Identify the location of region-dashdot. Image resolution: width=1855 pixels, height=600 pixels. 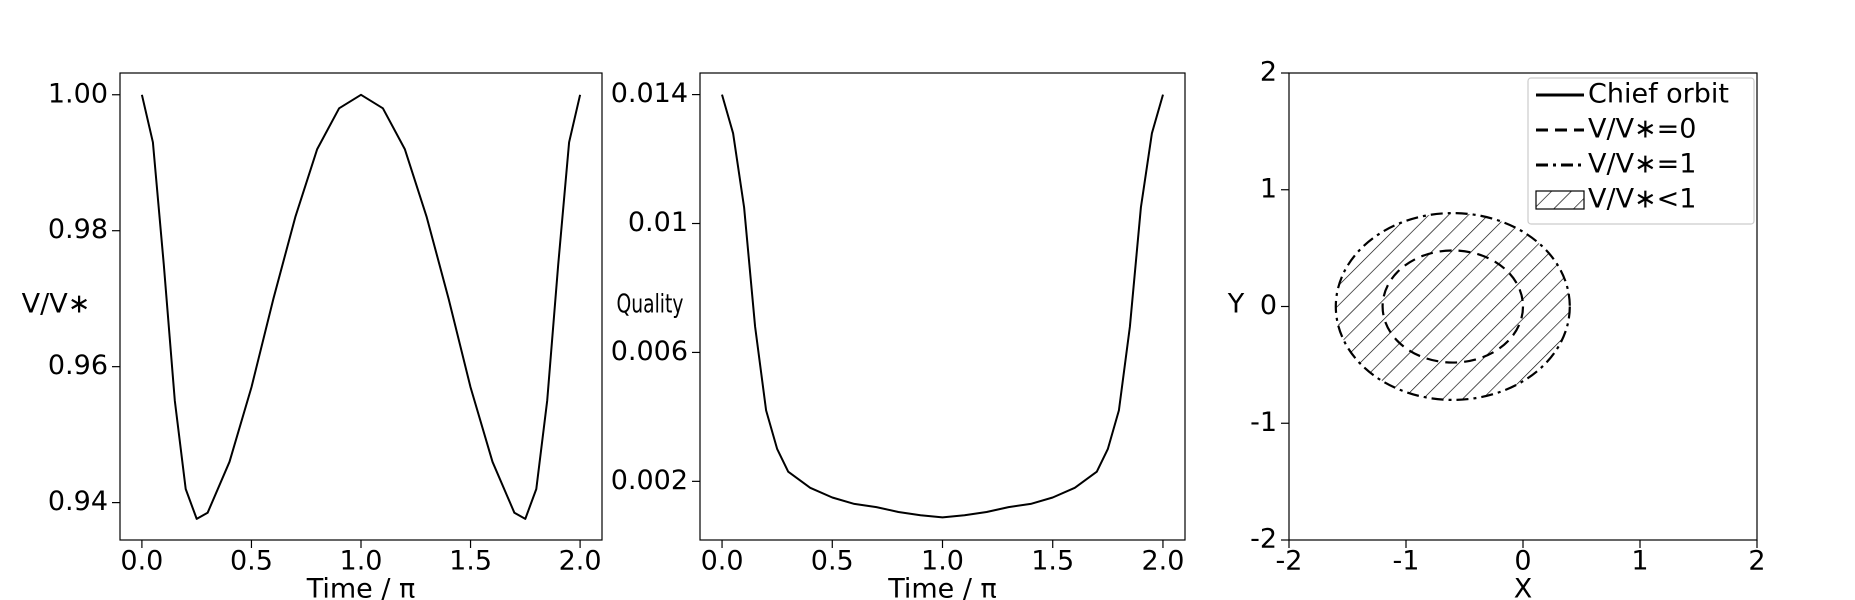
(1452, 307).